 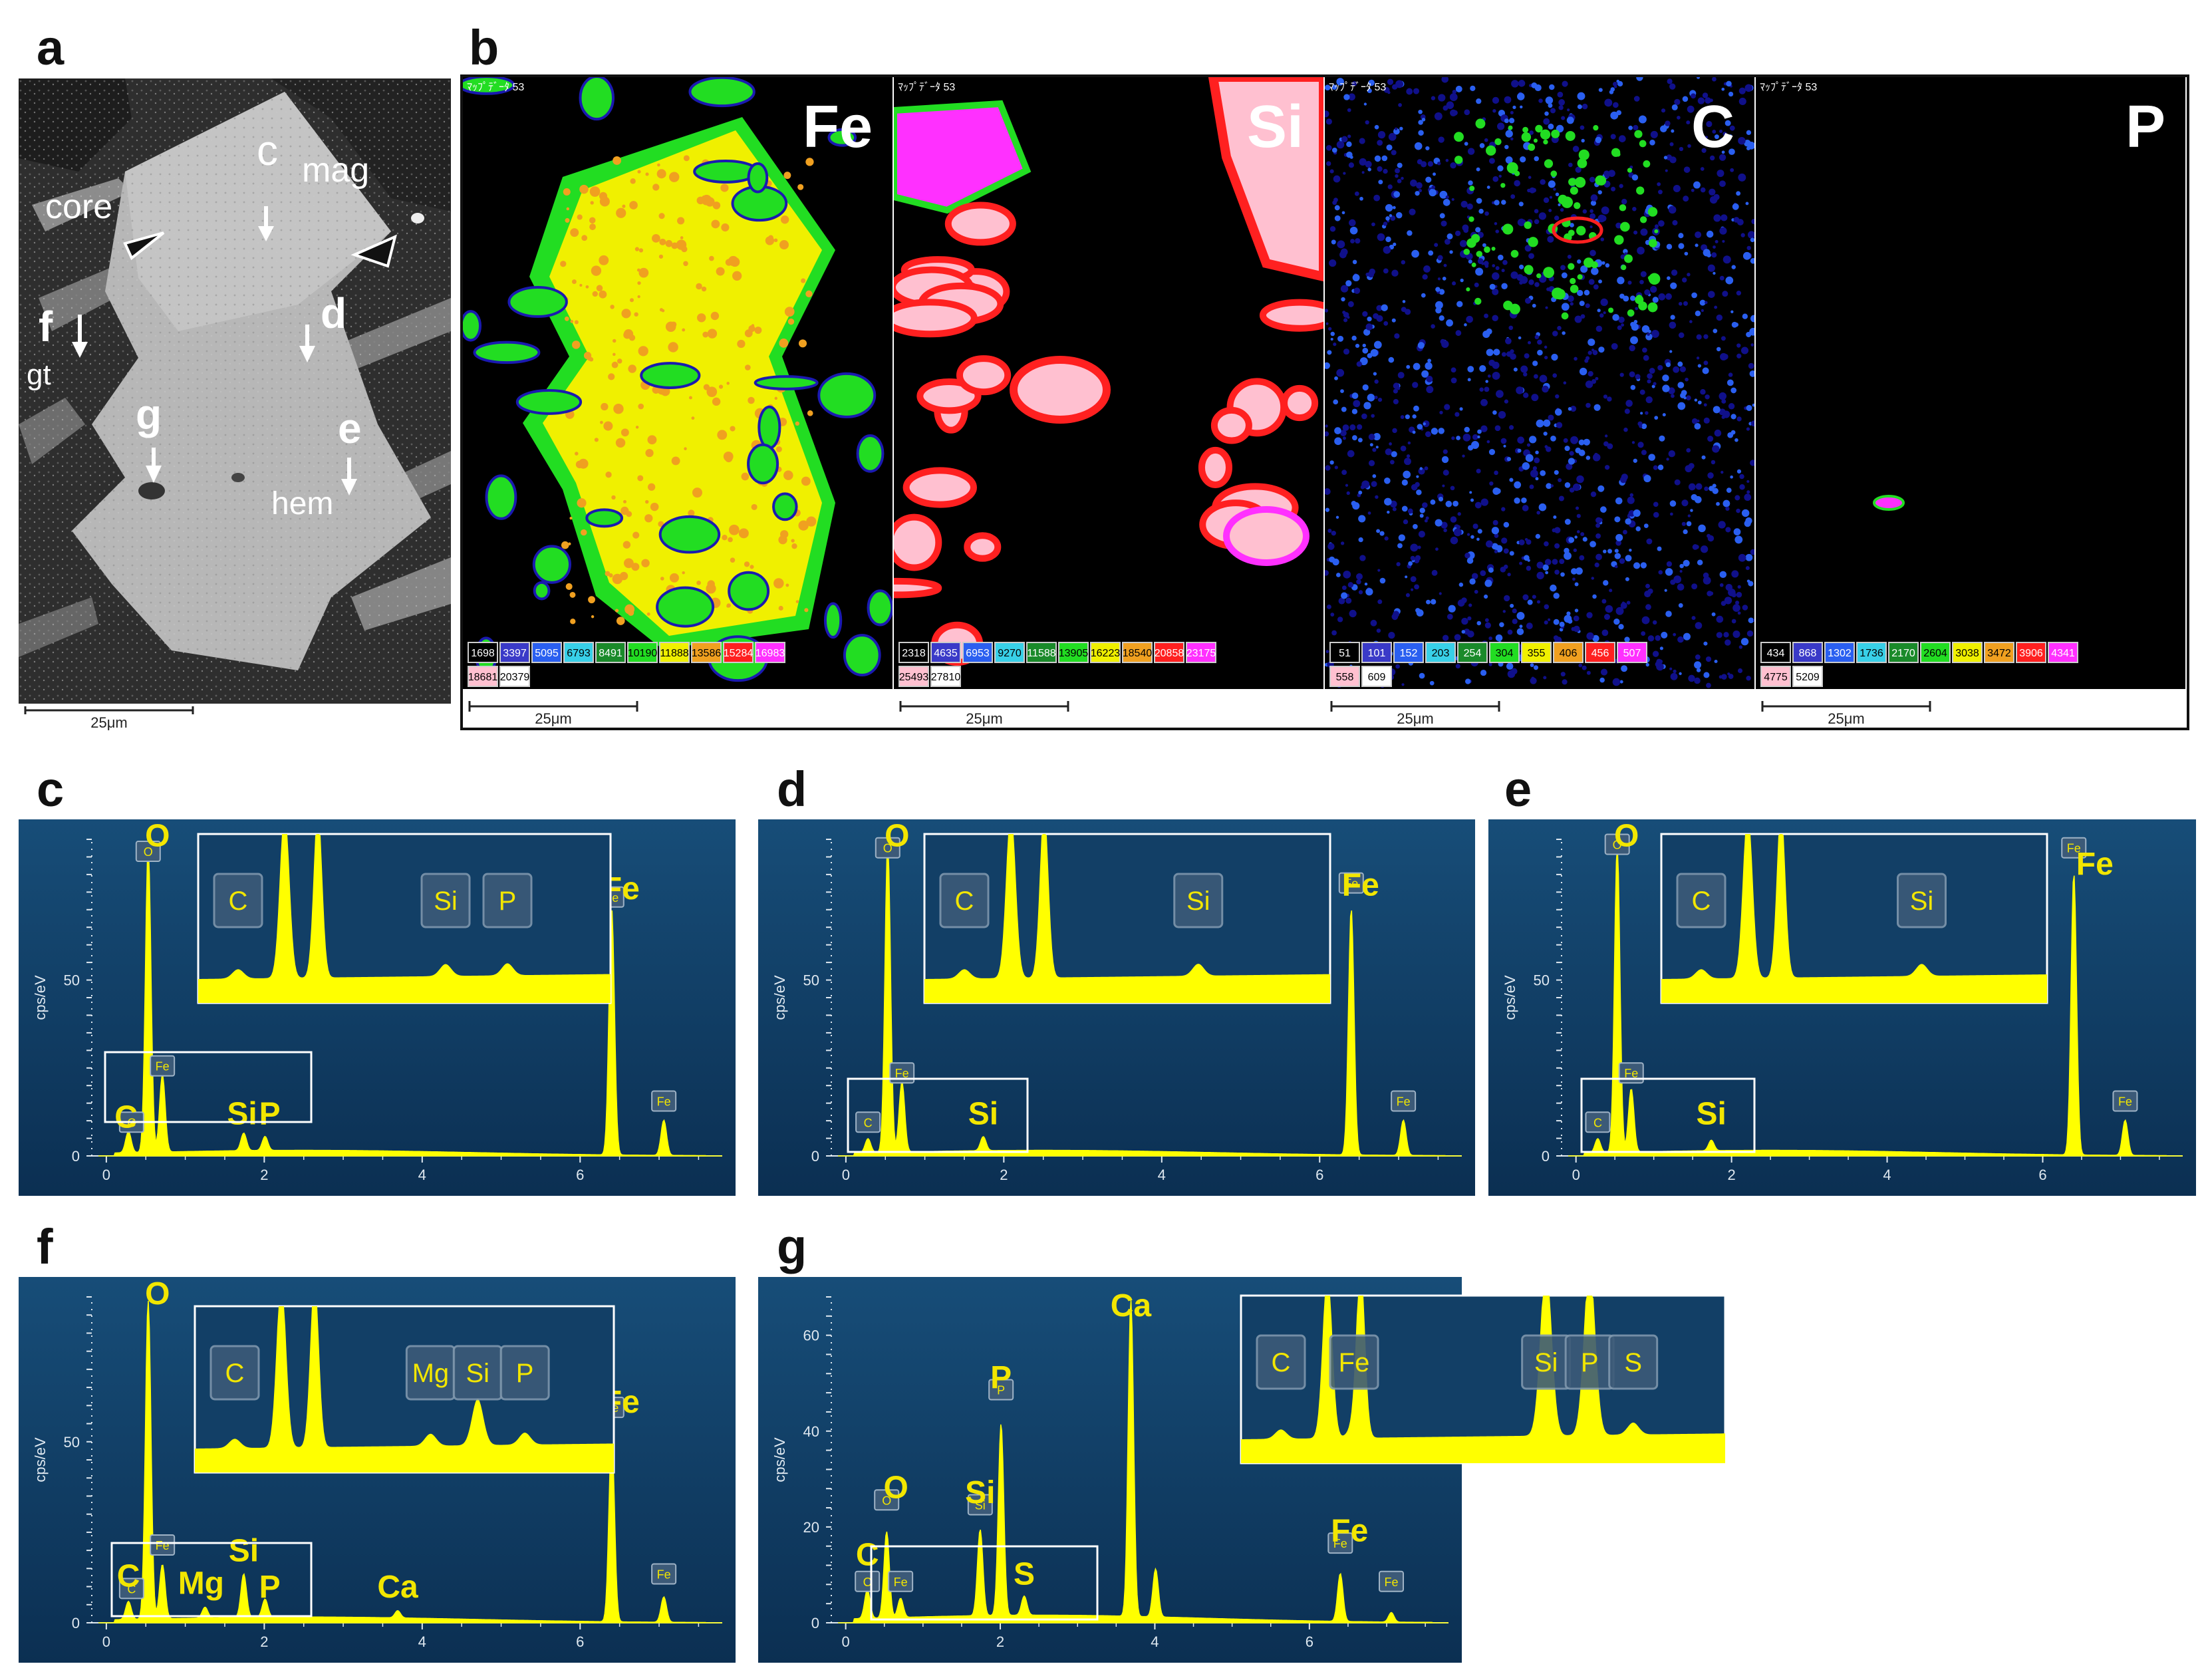 What do you see at coordinates (2042, 1175) in the screenshot?
I see `x-tick-label: 6` at bounding box center [2042, 1175].